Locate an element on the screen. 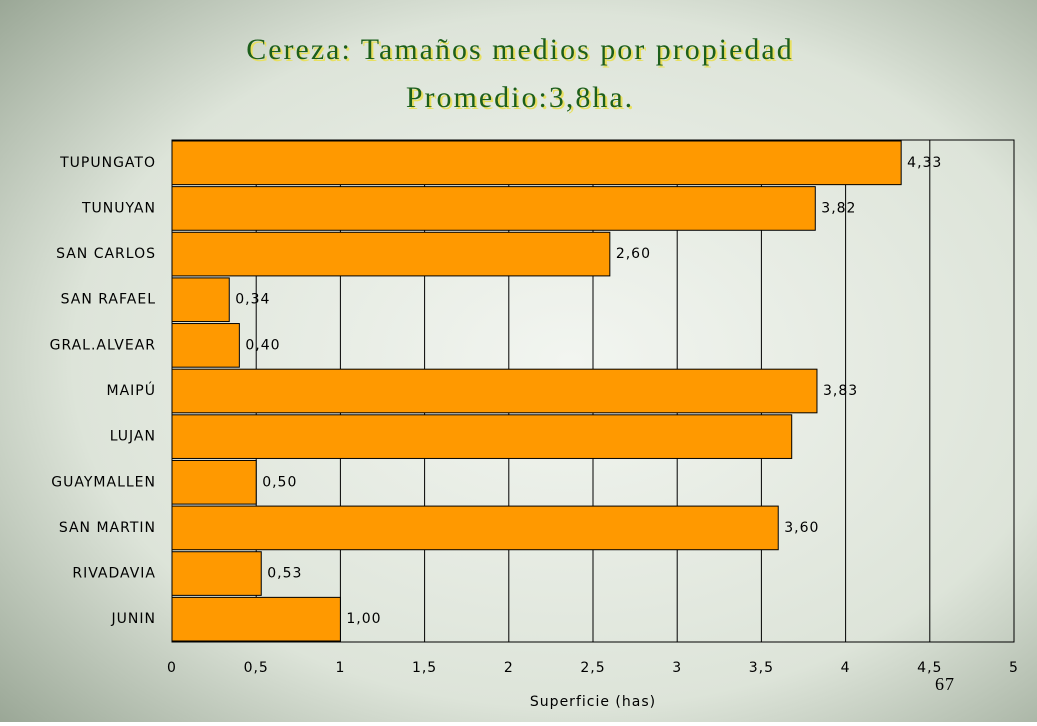 The height and width of the screenshot is (726, 1037). value-label: 4,33 is located at coordinates (924, 163).